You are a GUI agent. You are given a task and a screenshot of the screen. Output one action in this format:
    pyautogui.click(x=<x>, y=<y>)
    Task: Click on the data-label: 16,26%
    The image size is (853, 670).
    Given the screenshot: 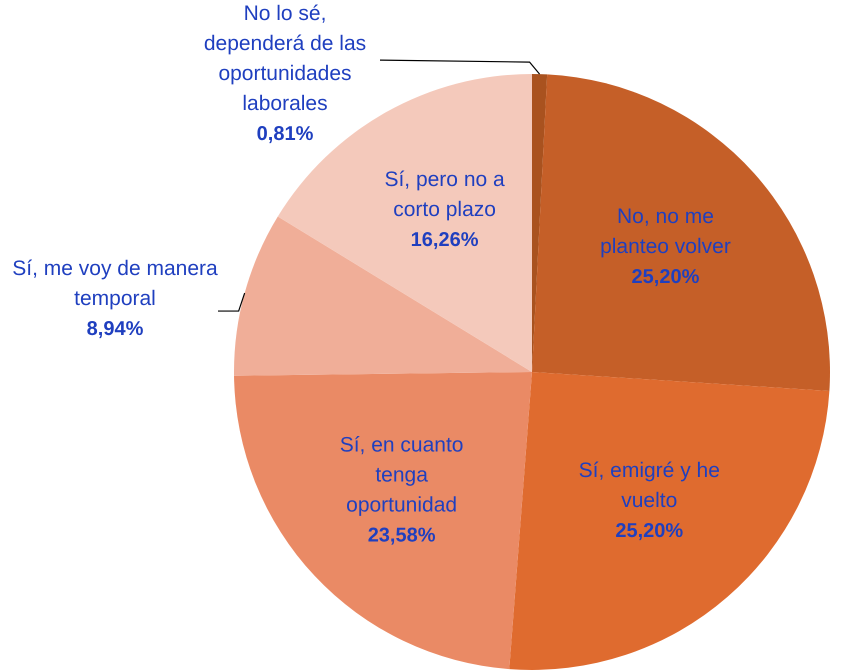 What is the action you would take?
    pyautogui.click(x=444, y=240)
    